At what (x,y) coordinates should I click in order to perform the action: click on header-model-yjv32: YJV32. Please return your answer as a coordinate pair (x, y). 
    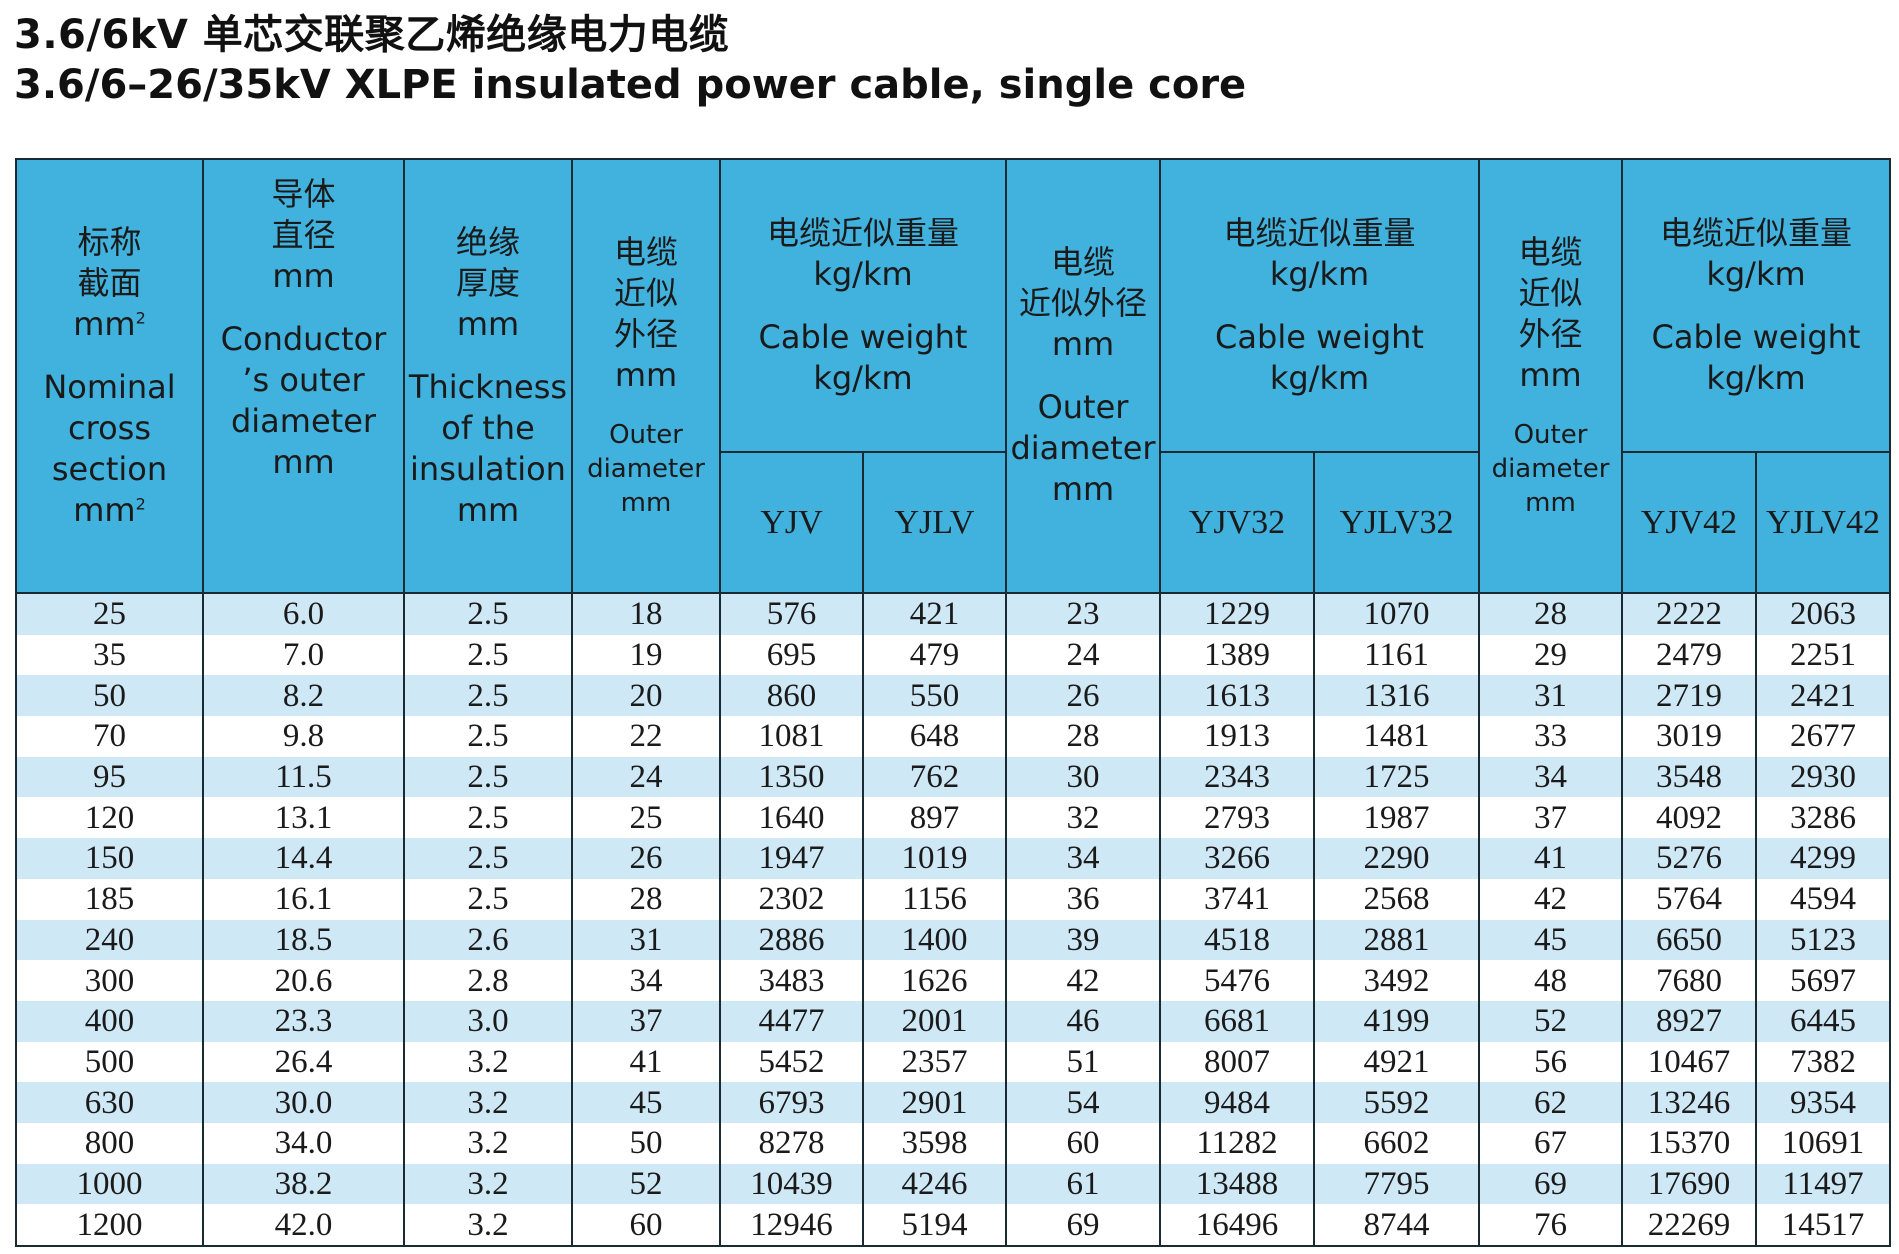
    Looking at the image, I should click on (1237, 522).